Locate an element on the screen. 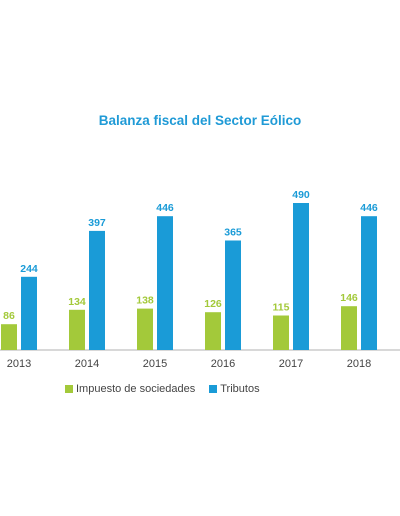 Image resolution: width=400 pixels, height=516 pixels. data-label-tributos-2014: 397 is located at coordinates (97, 223).